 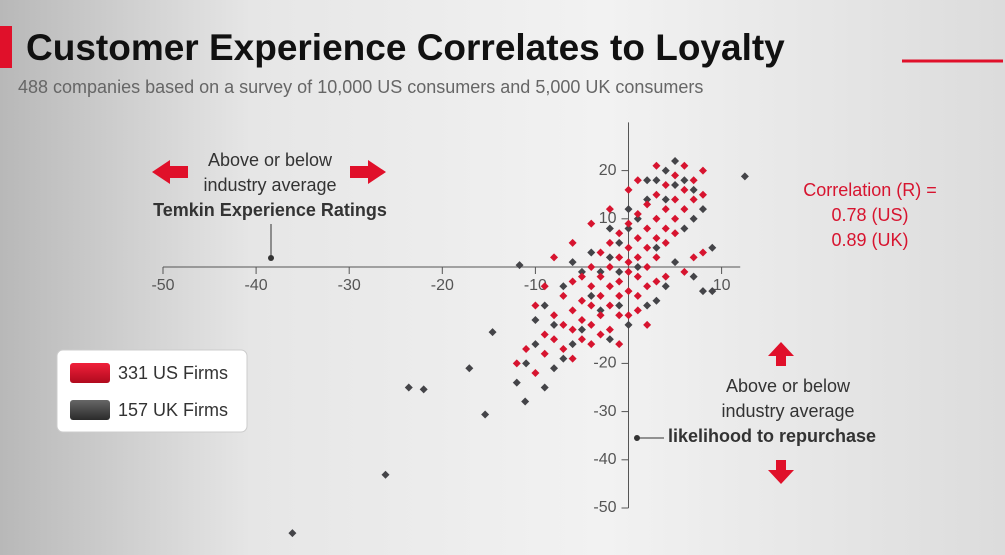 What do you see at coordinates (781, 354) in the screenshot?
I see `arrow-up` at bounding box center [781, 354].